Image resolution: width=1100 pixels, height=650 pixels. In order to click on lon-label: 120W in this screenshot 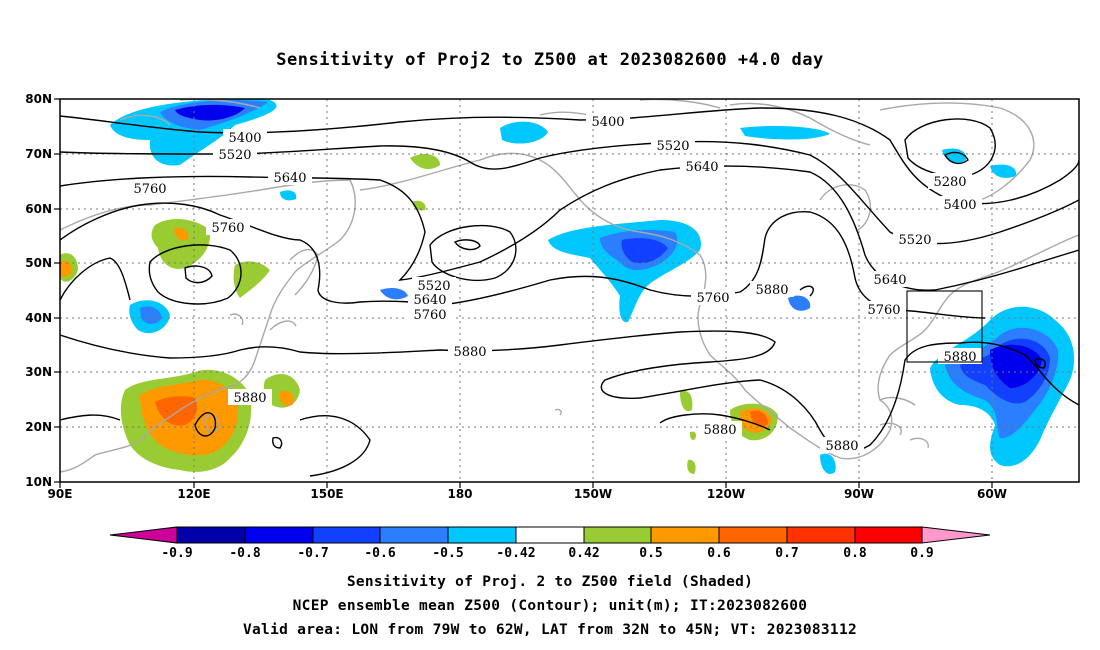, I will do `click(726, 494)`.